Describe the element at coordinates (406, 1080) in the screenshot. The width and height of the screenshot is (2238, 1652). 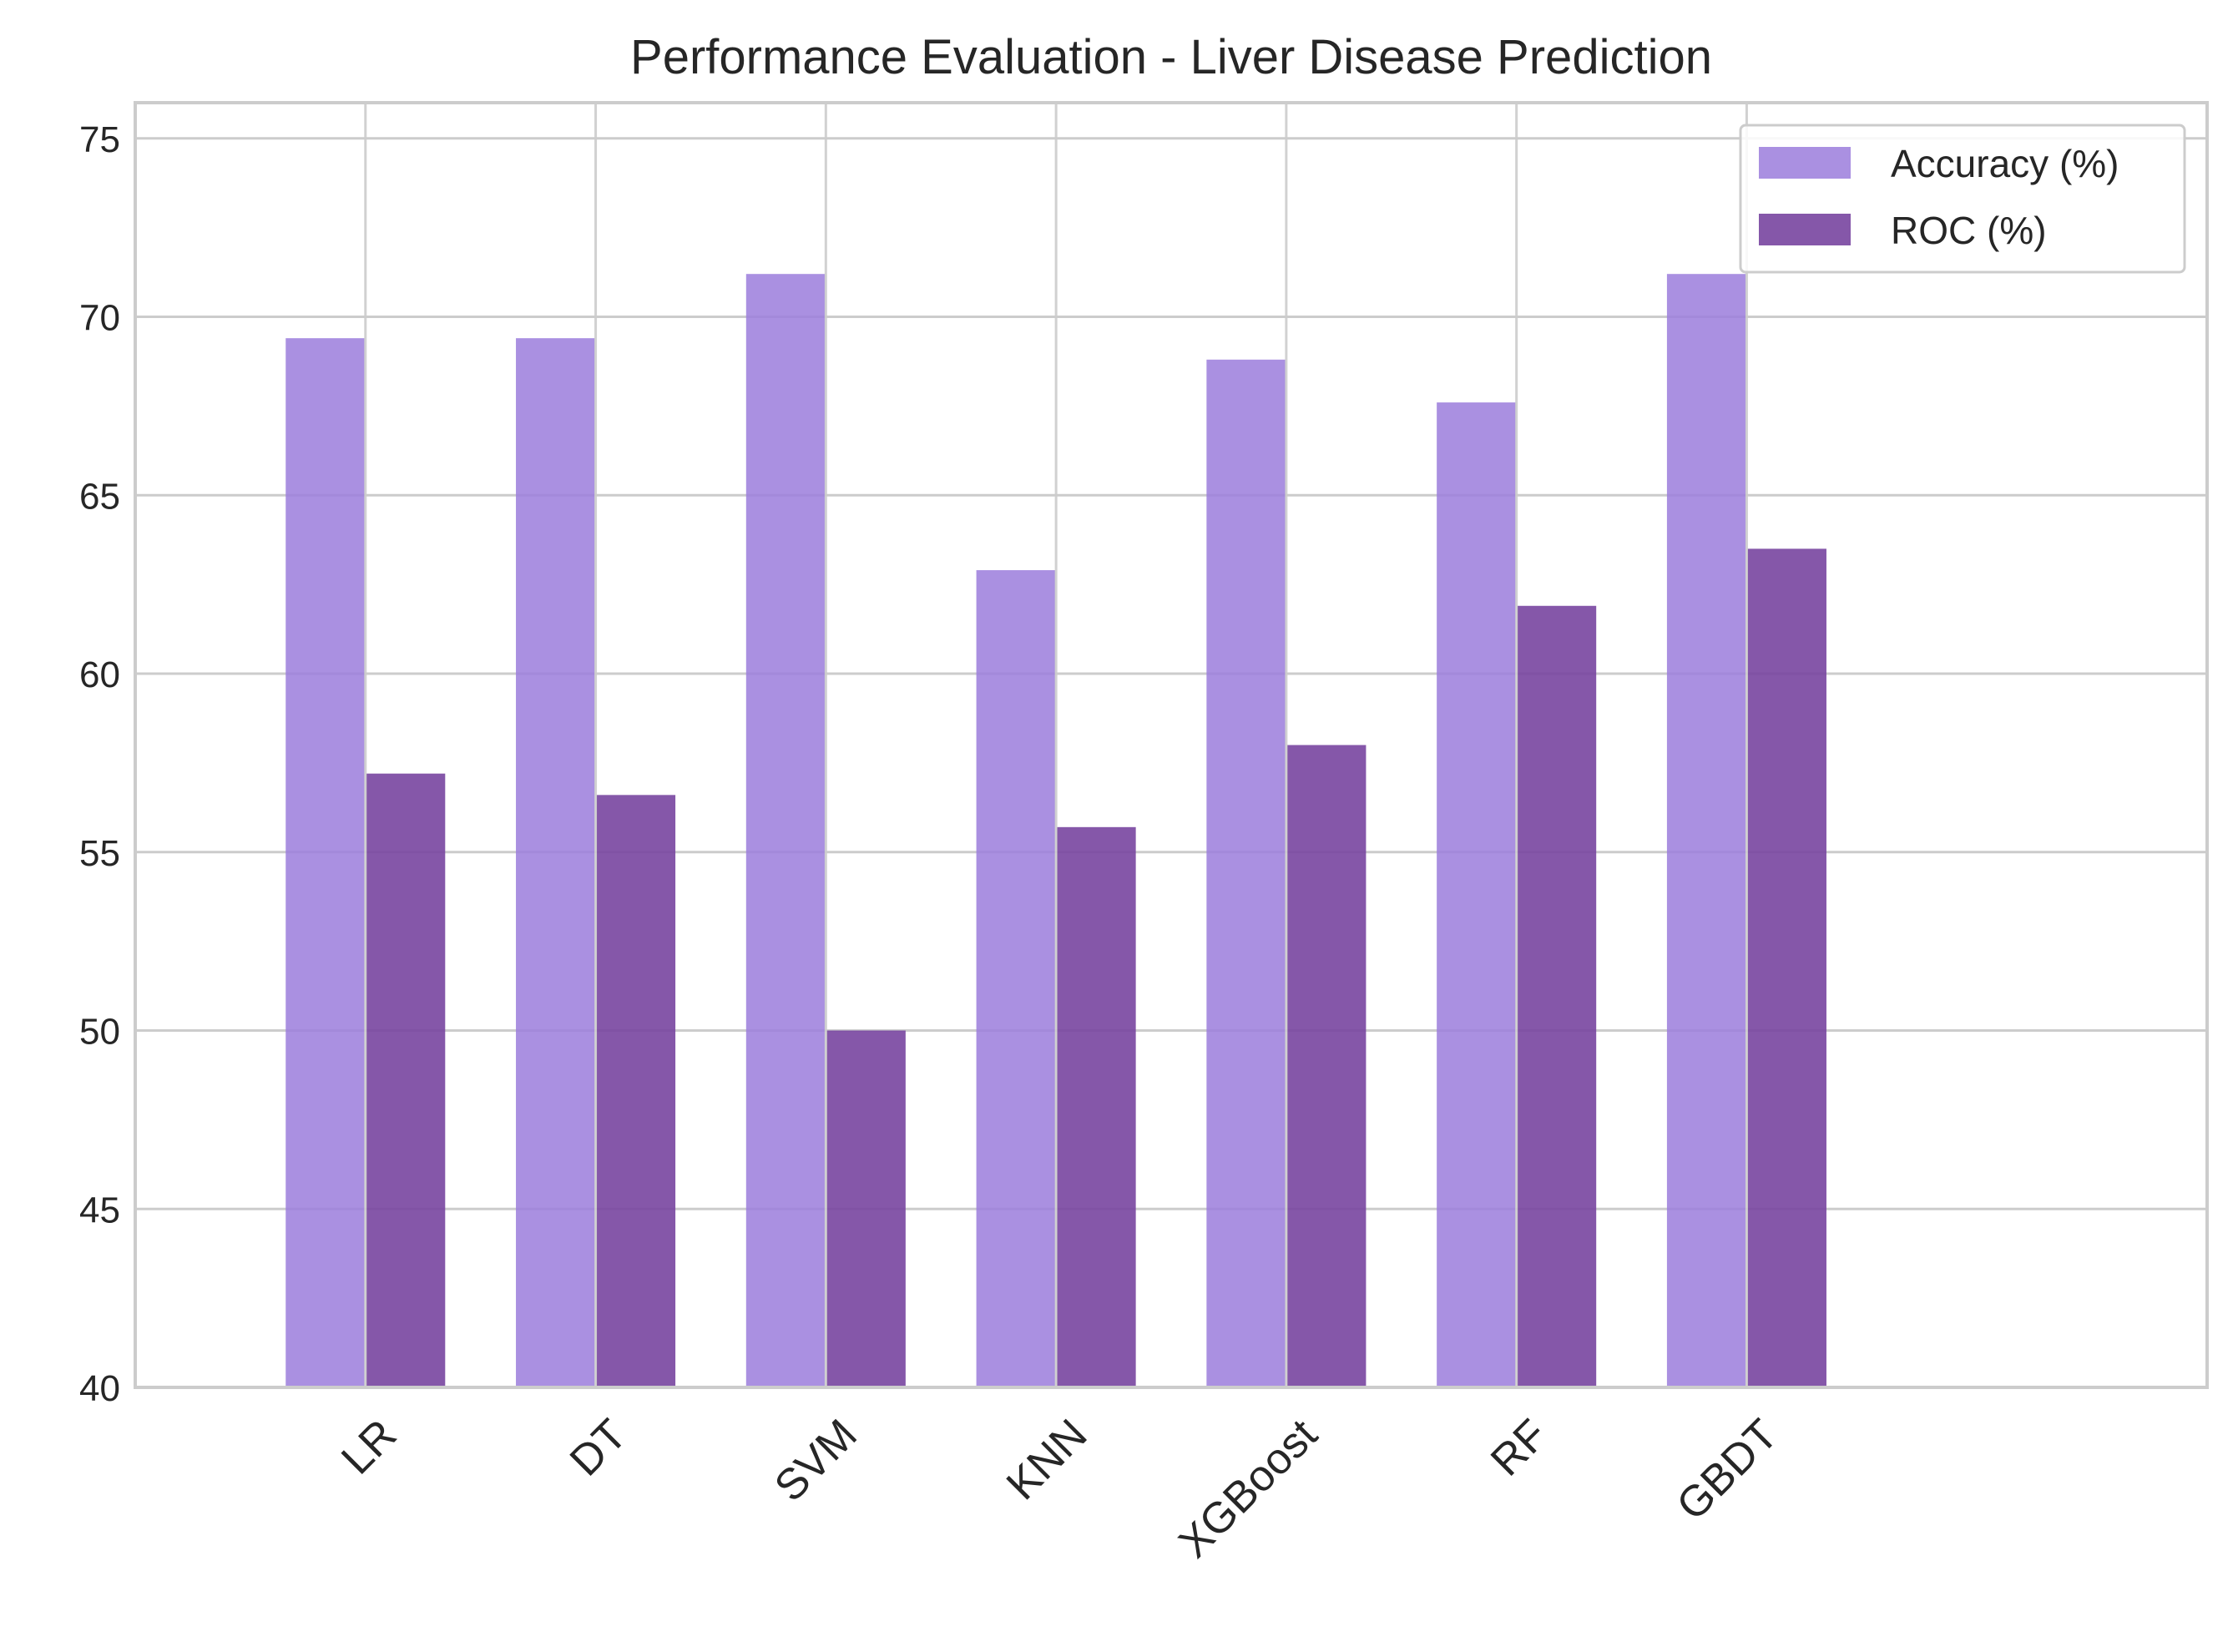
I see `bar-roc-lr` at that location.